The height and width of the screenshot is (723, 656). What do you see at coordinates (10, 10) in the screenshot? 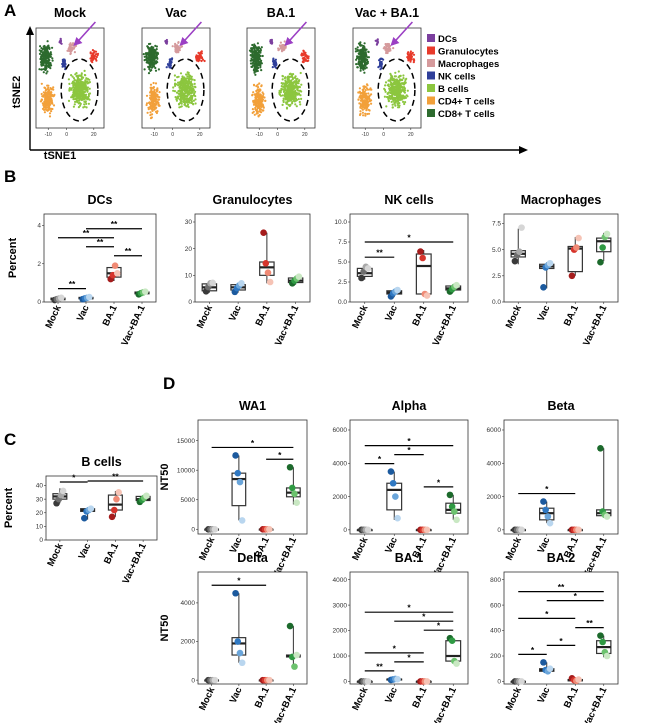
I see `panel-label-a: A` at bounding box center [10, 10].